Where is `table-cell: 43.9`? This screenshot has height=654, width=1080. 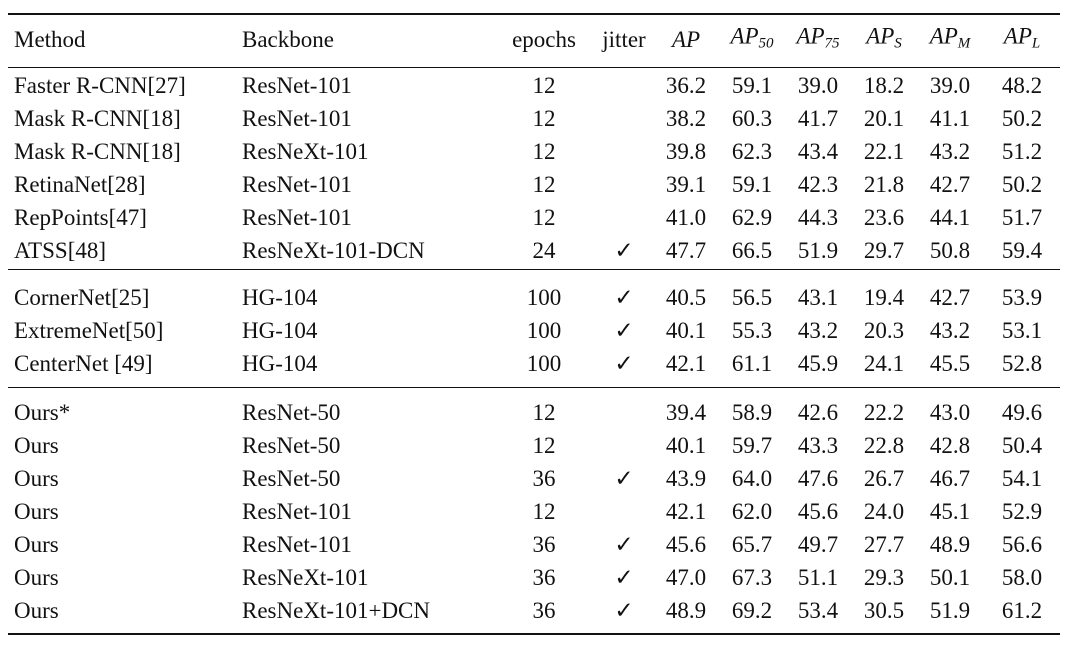 table-cell: 43.9 is located at coordinates (686, 478).